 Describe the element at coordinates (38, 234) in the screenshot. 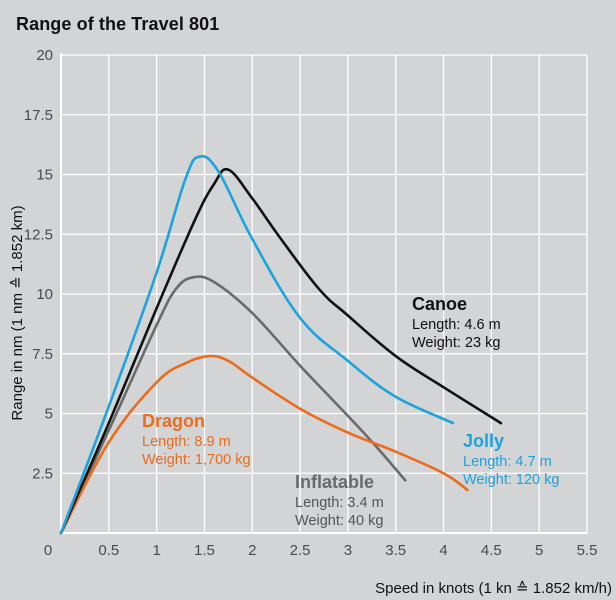

I see `y-tick-label: 12.5` at that location.